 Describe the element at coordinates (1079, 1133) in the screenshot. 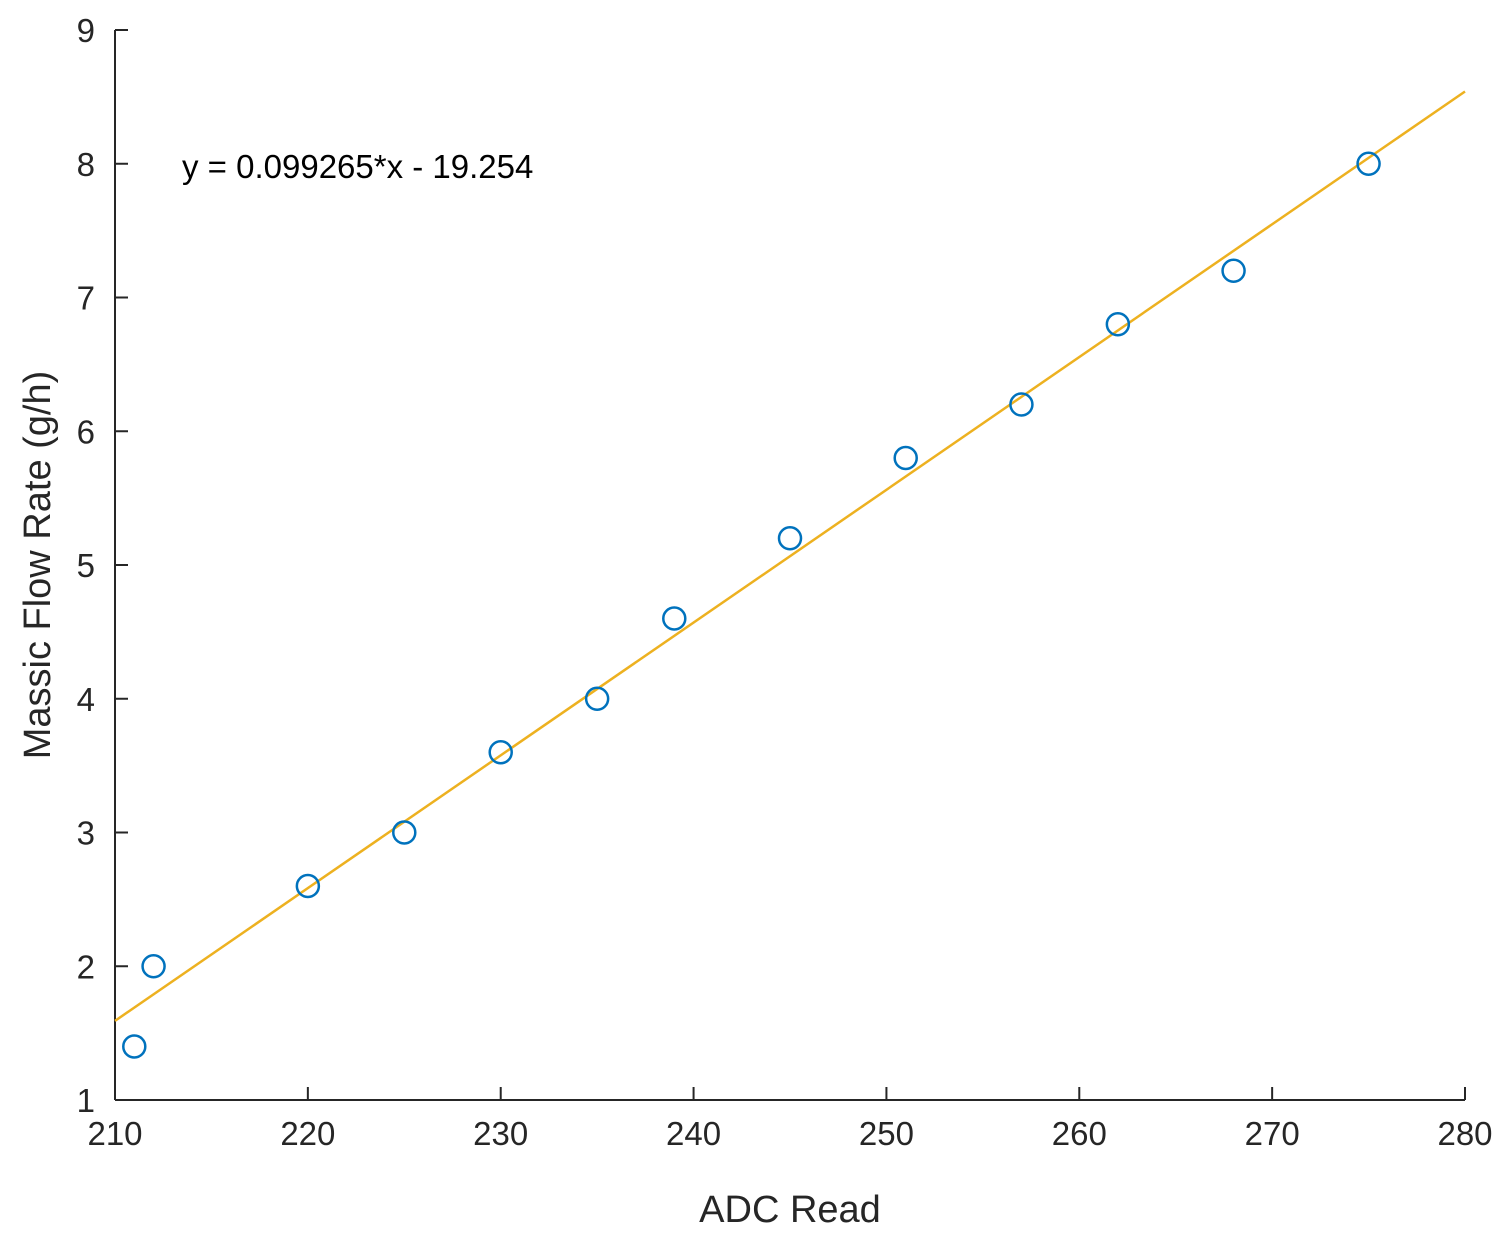

I see `x-tick-label: 260` at that location.